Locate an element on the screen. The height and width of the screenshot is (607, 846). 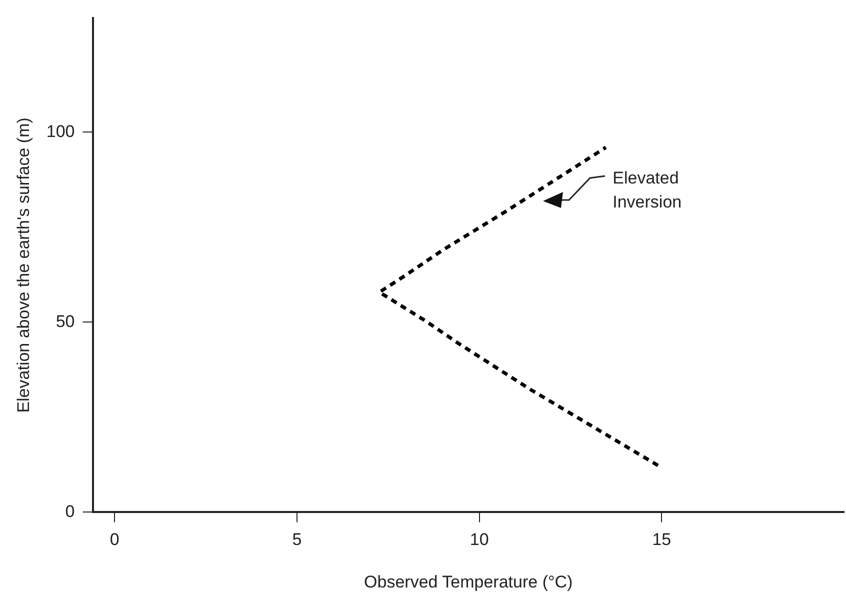
y-axis-title: Elevation above the earth's surface (m) is located at coordinates (23, 265).